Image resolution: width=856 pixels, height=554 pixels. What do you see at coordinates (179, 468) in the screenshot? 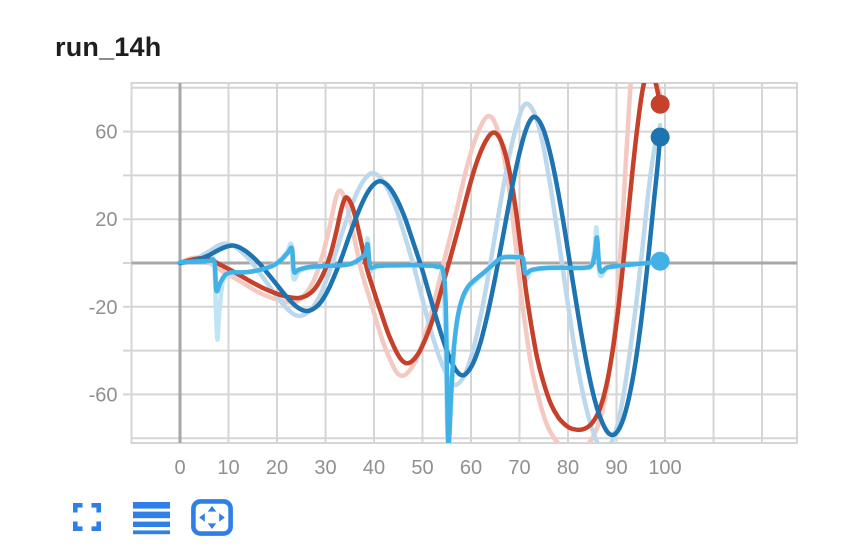
I see `x-tick-label: 0` at bounding box center [179, 468].